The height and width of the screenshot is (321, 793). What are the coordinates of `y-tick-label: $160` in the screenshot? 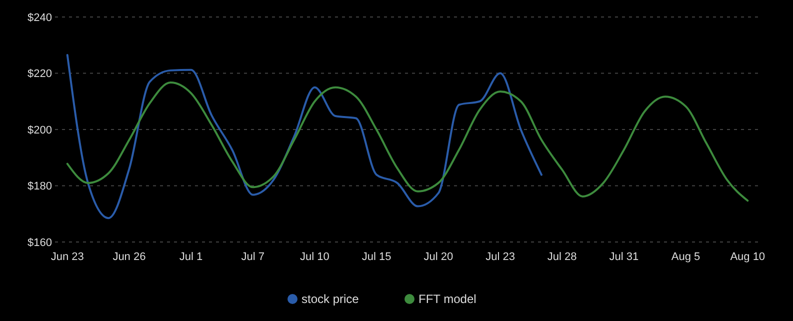 It's located at (40, 242).